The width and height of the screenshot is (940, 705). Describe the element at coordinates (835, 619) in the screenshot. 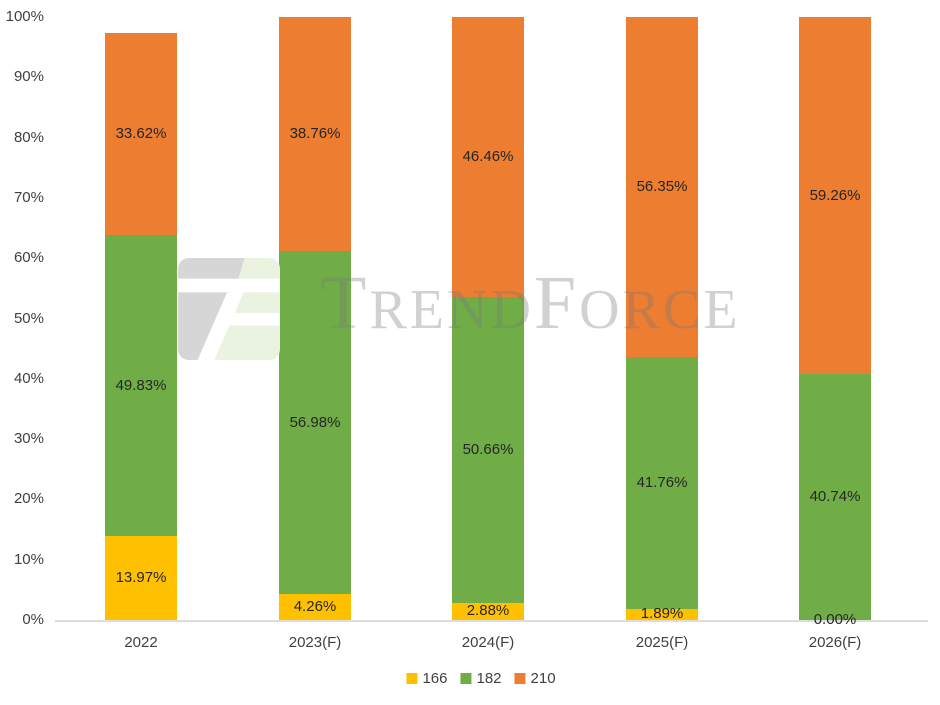

I see `data-label-166-2026(F): 0.00%` at that location.